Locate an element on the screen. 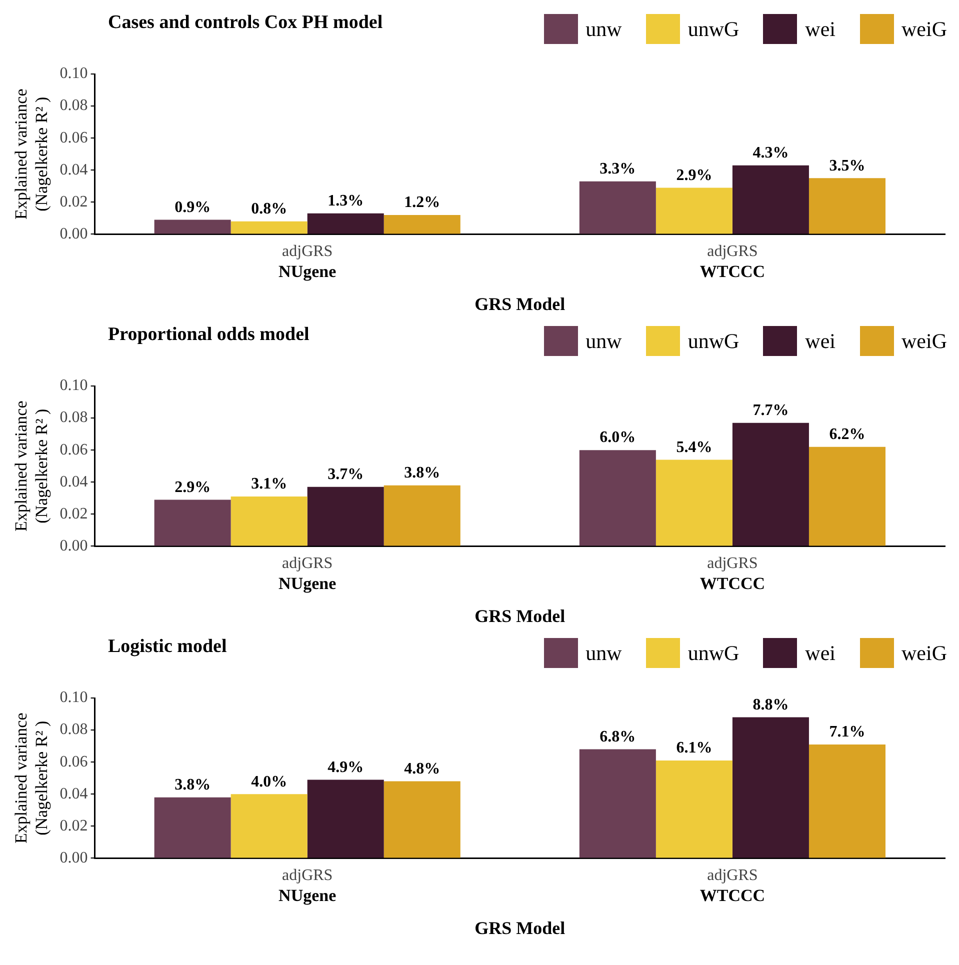 The height and width of the screenshot is (965, 959). chart-title: Logistic model is located at coordinates (167, 647).